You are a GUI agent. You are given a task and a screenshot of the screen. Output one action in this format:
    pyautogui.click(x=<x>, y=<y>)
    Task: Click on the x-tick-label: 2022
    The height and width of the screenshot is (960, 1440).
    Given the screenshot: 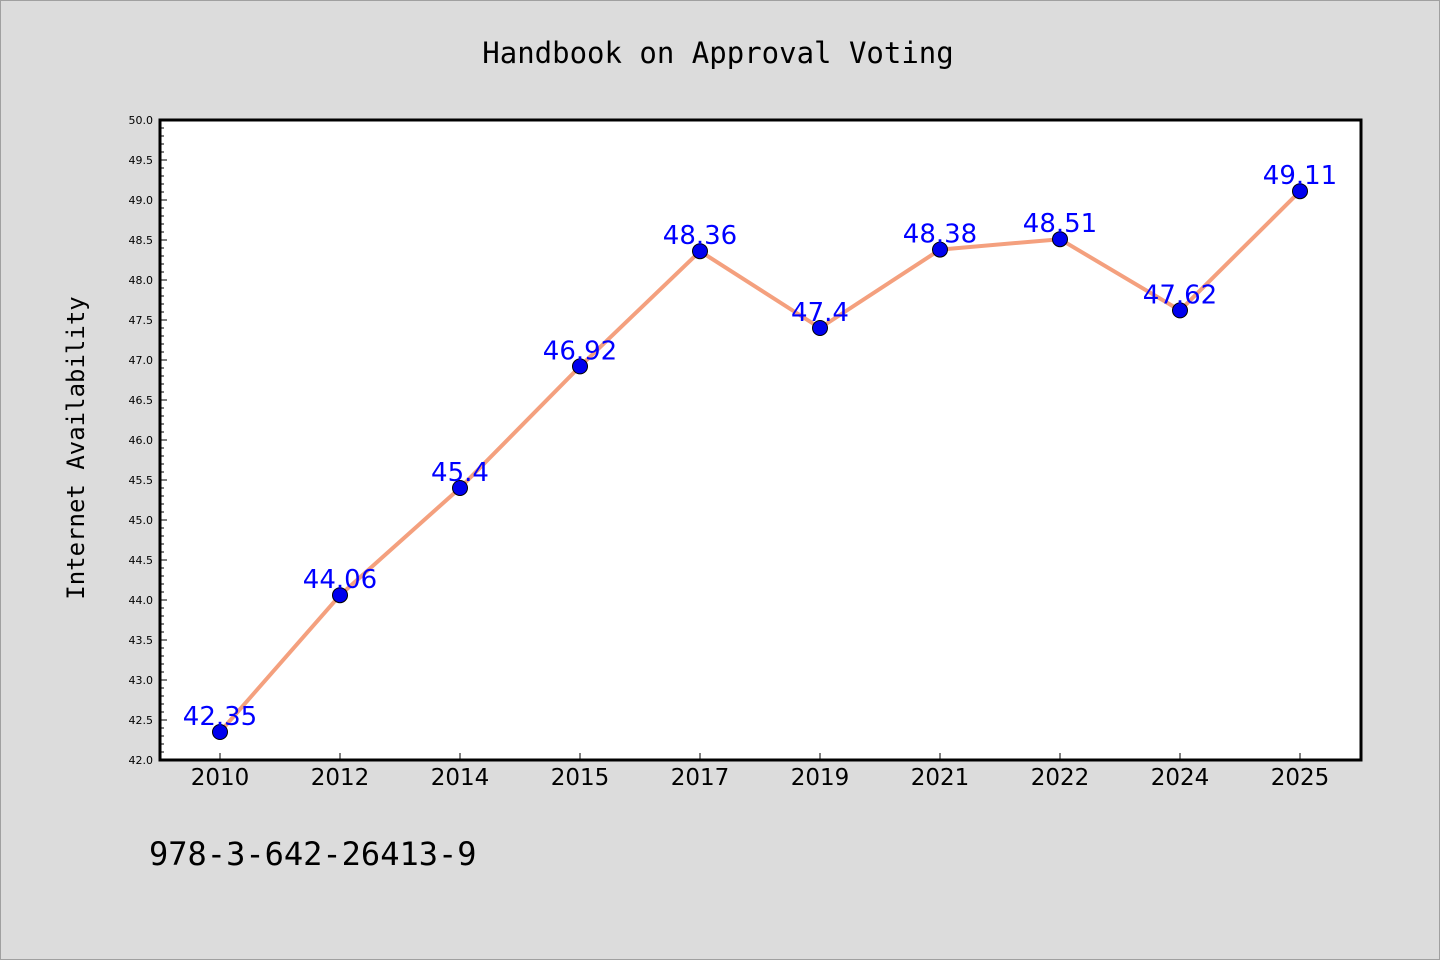 What is the action you would take?
    pyautogui.click(x=1060, y=778)
    